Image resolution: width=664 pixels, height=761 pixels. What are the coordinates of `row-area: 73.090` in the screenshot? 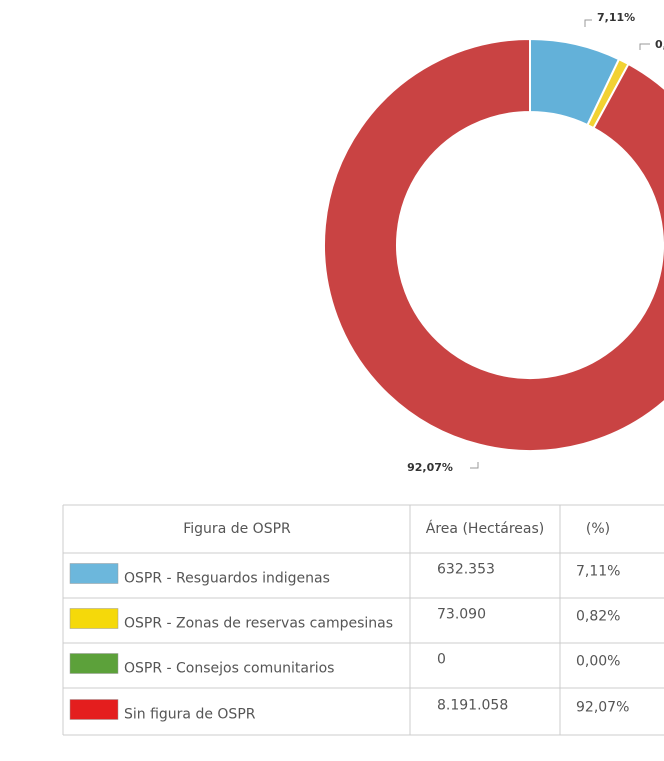 It's located at (461, 615).